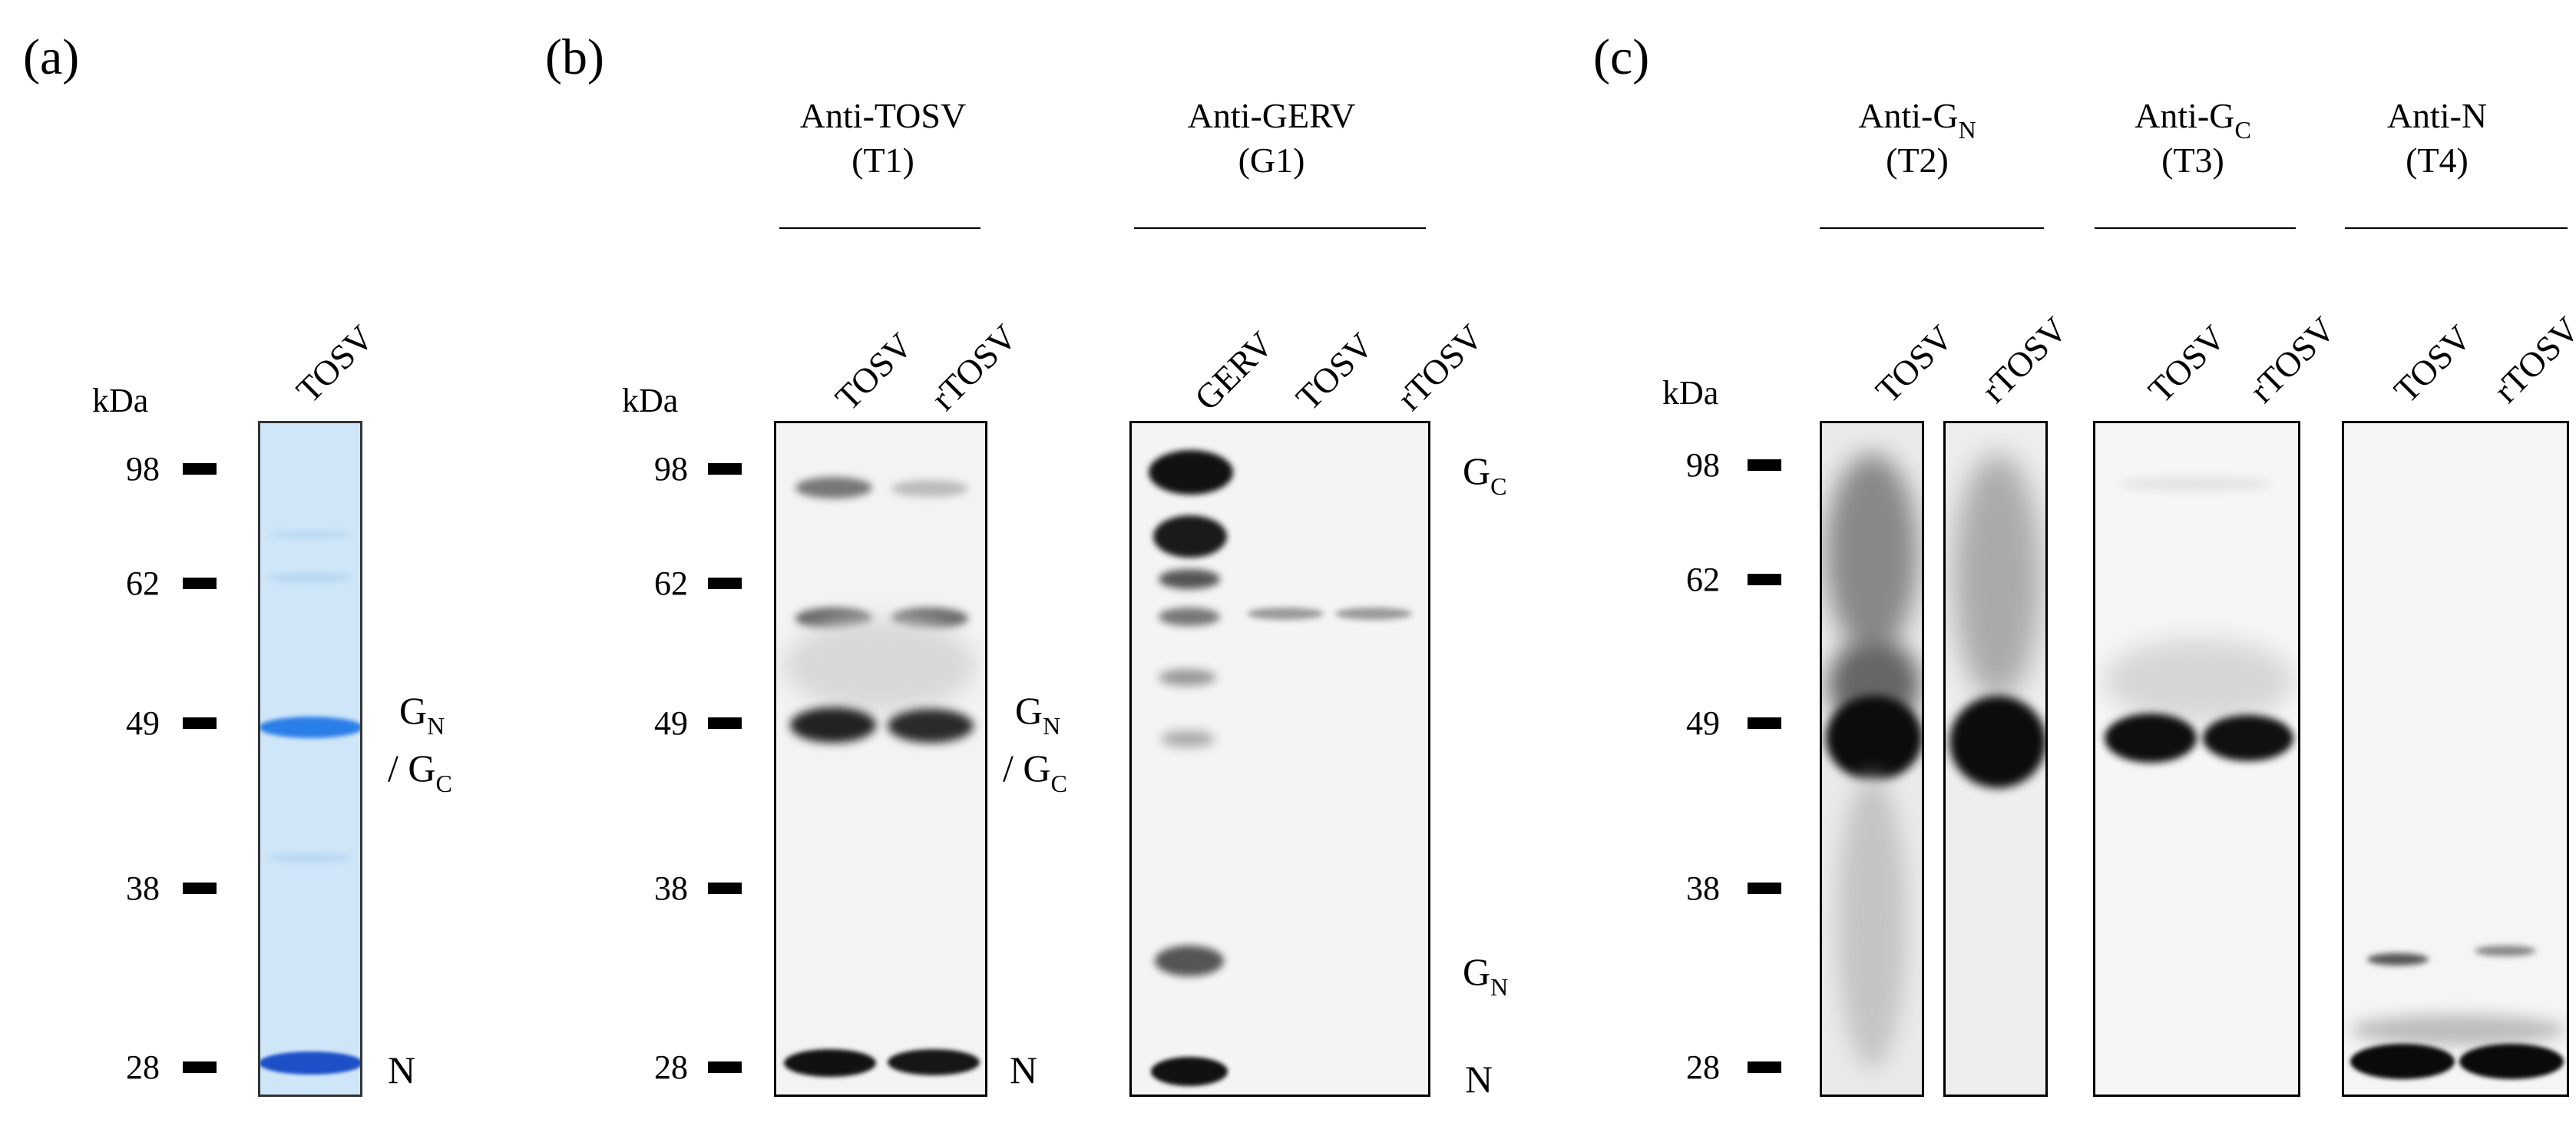 Image resolution: width=2576 pixels, height=1136 pixels. What do you see at coordinates (671, 1067) in the screenshot?
I see `mw-28-b: 28` at bounding box center [671, 1067].